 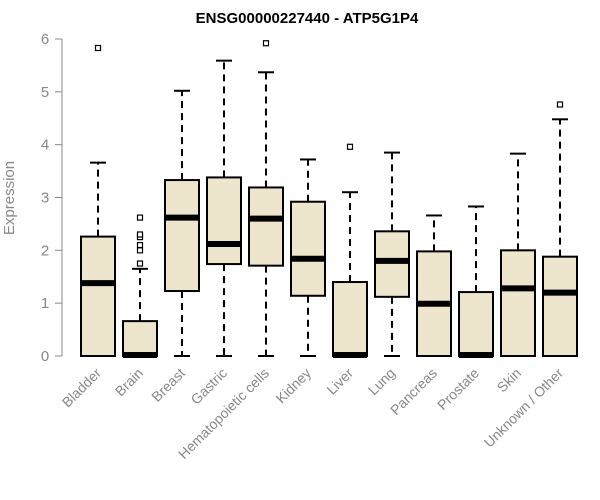 I want to click on x-tick-label: Skin, so click(x=509, y=380).